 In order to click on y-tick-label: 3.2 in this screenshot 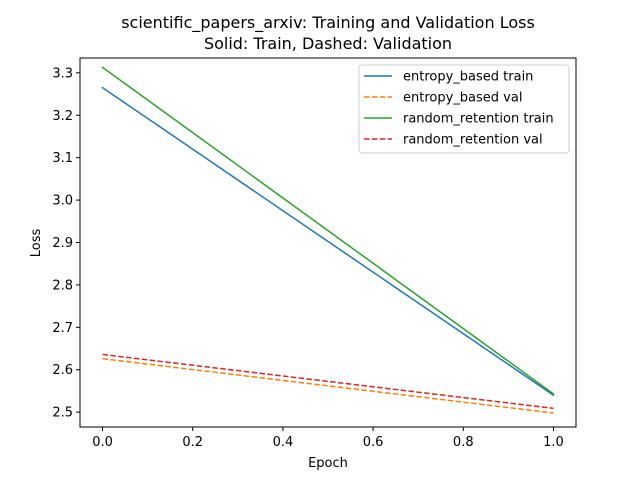, I will do `click(62, 116)`.